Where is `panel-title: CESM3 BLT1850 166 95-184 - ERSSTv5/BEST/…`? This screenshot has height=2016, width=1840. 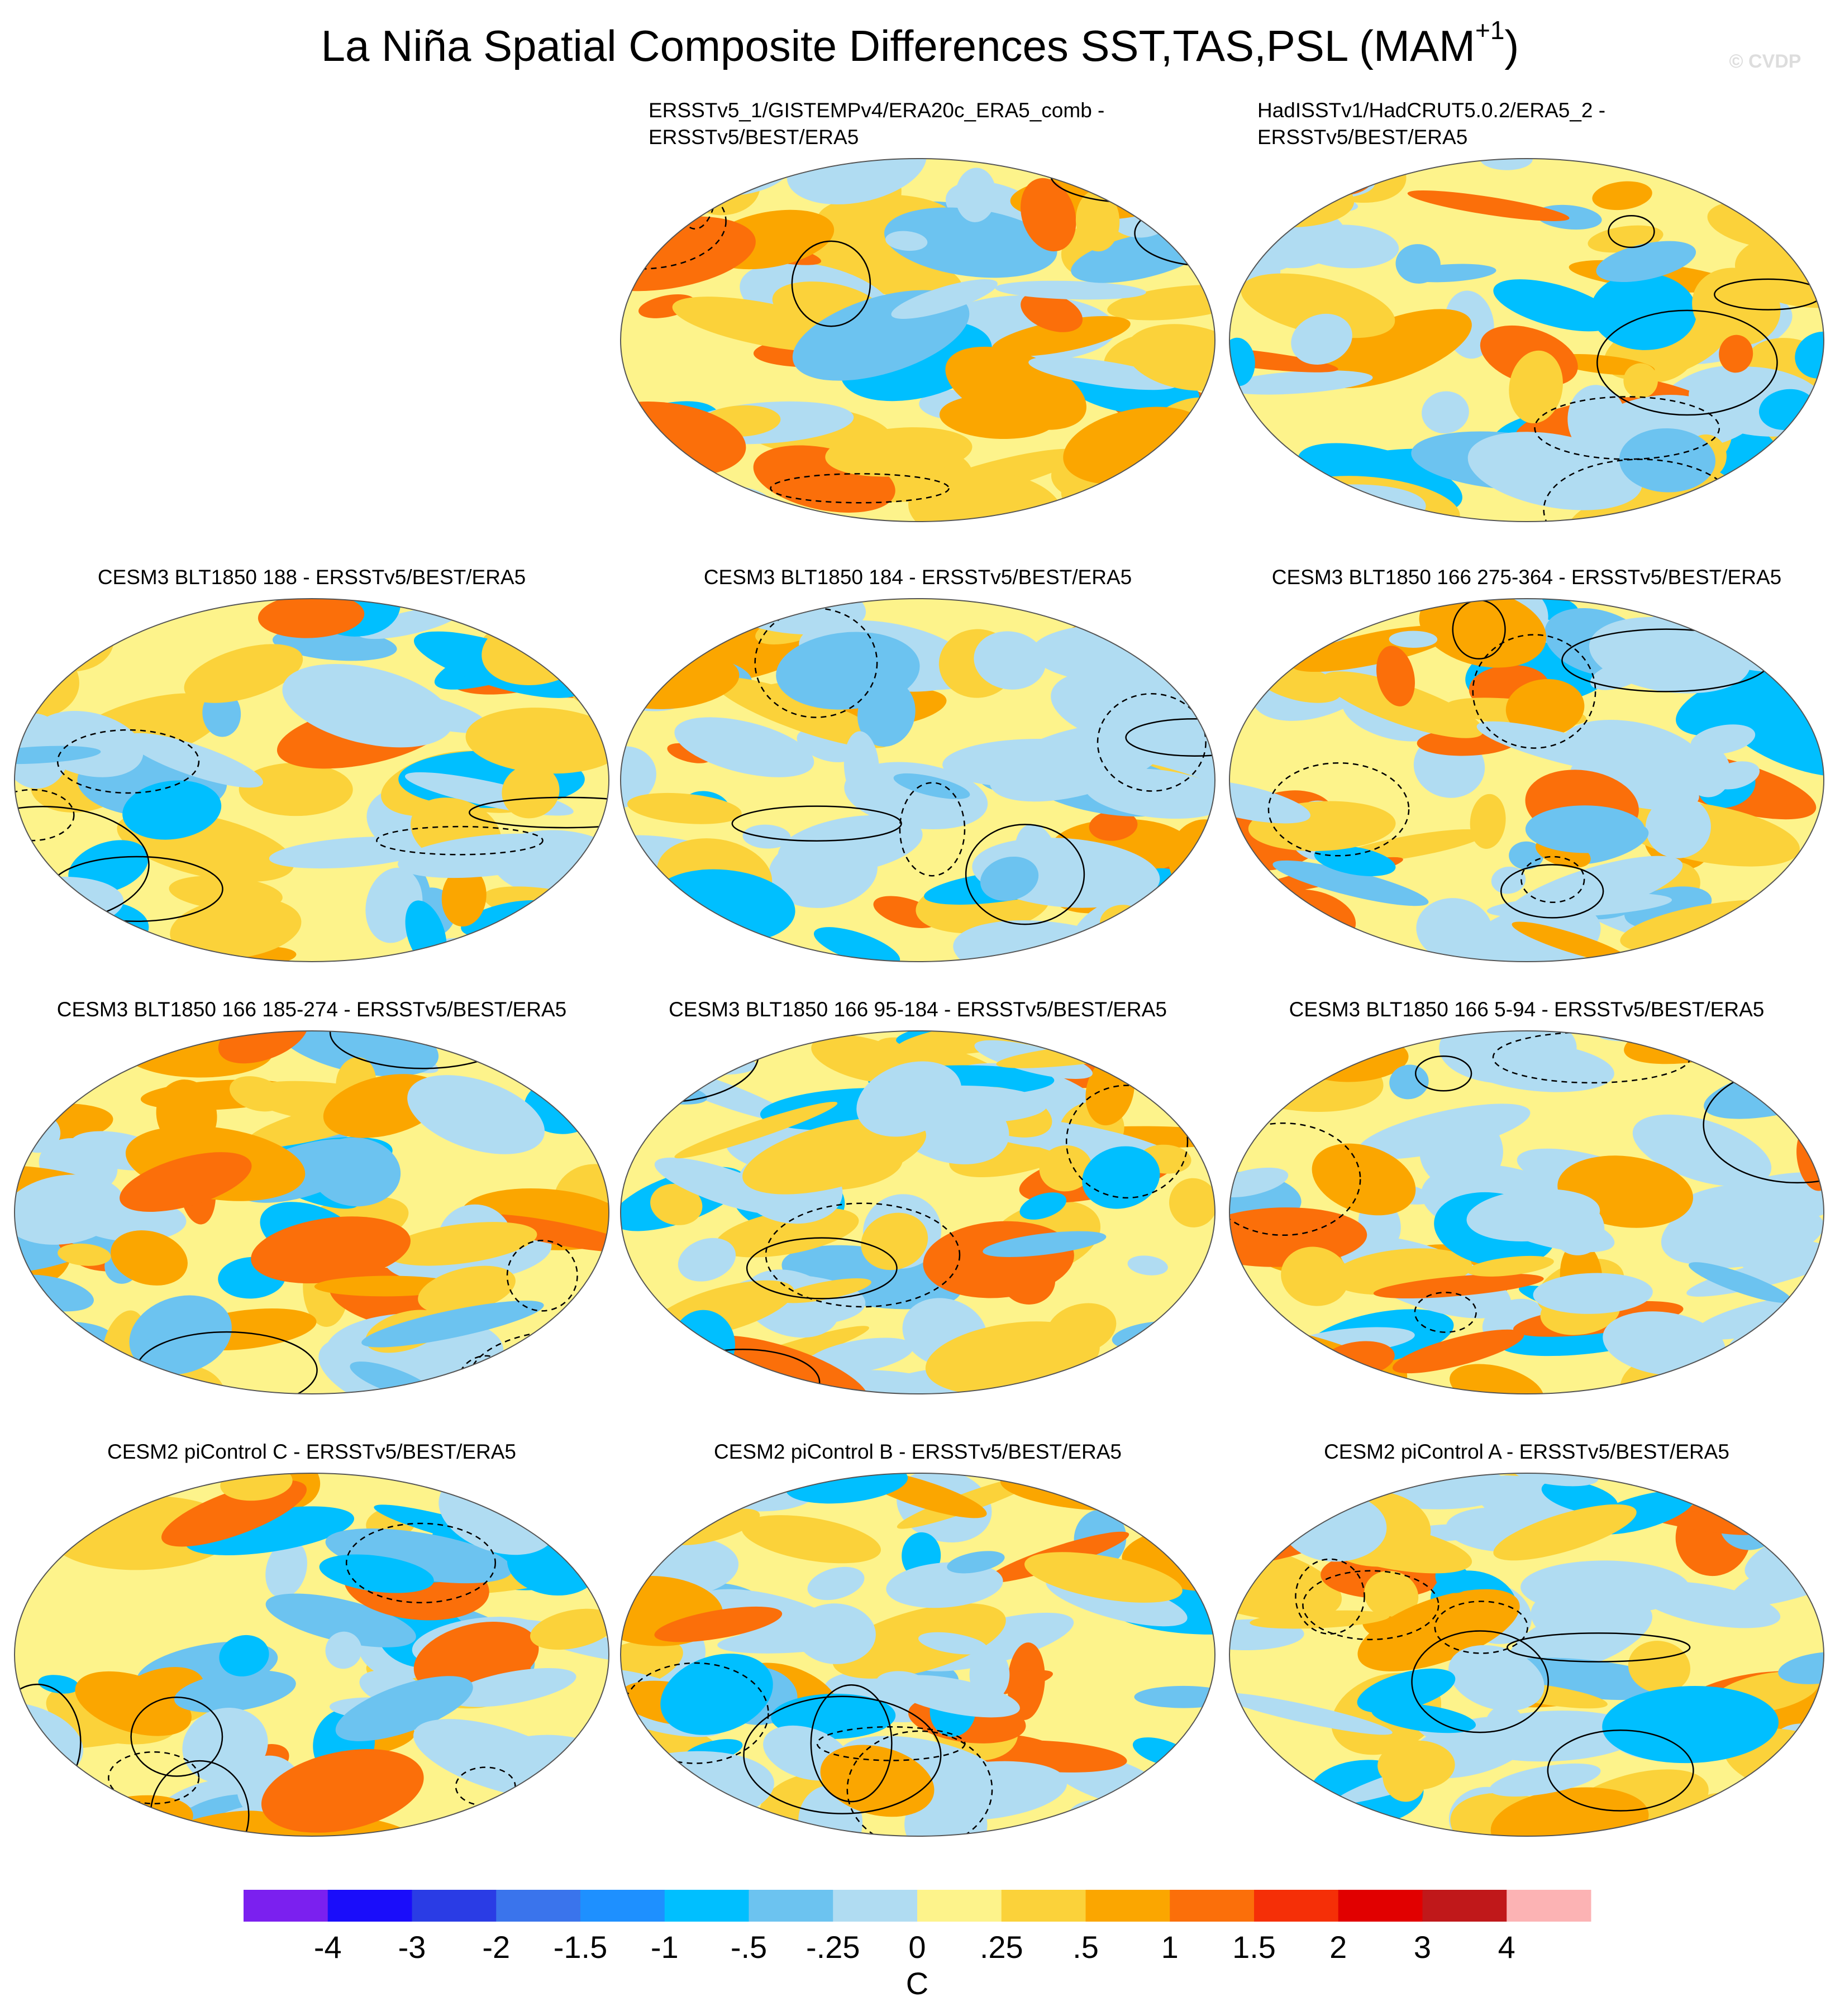
panel-title: CESM3 BLT1850 166 95-184 - ERSSTv5/BEST/… is located at coordinates (918, 1010).